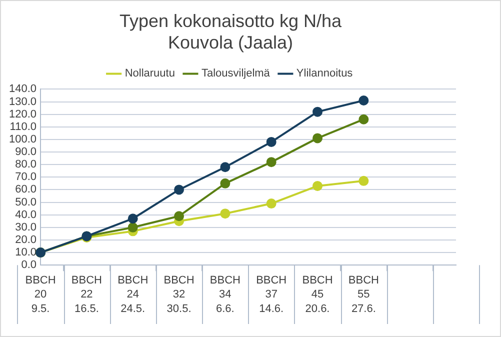  I want to click on x-tick-label: BBCH 24 24.5., so click(133, 294).